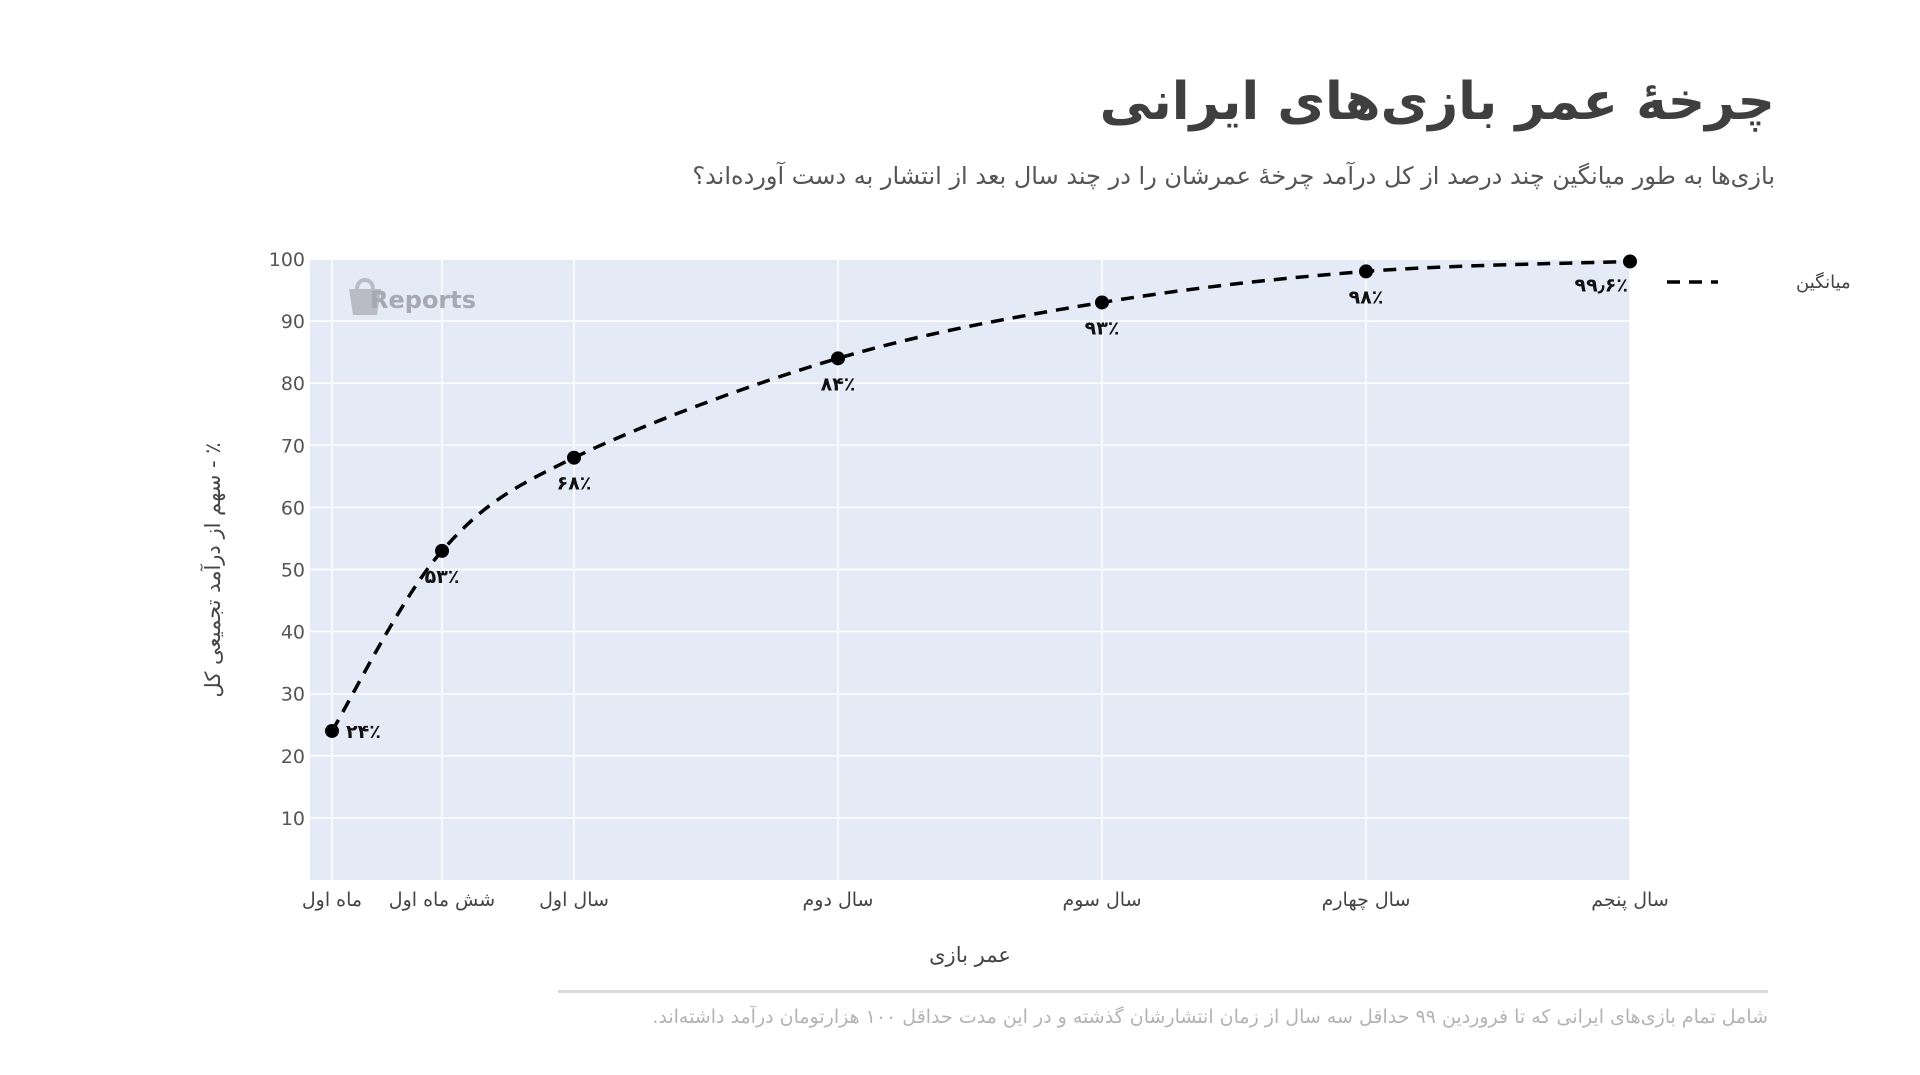 The height and width of the screenshot is (1075, 1920). I want to click on y-tick-label: 20, so click(293, 757).